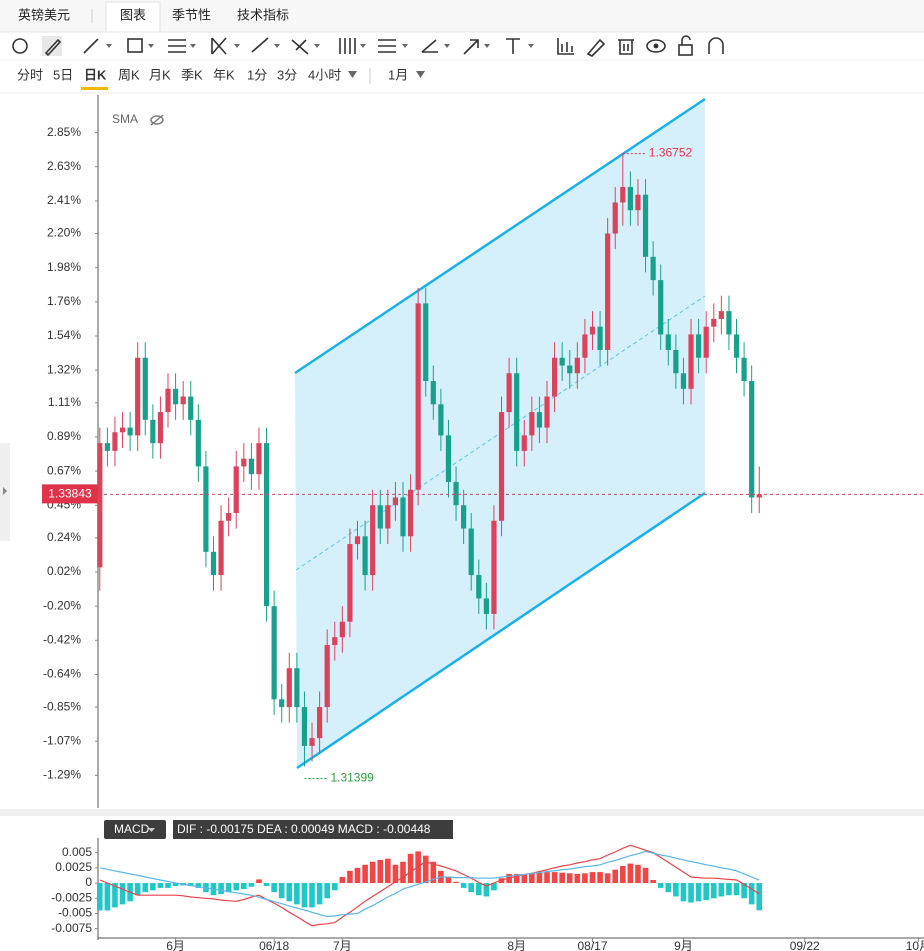 The image size is (924, 951). I want to click on macd-y-tick-label: -0.0075, so click(71, 928).